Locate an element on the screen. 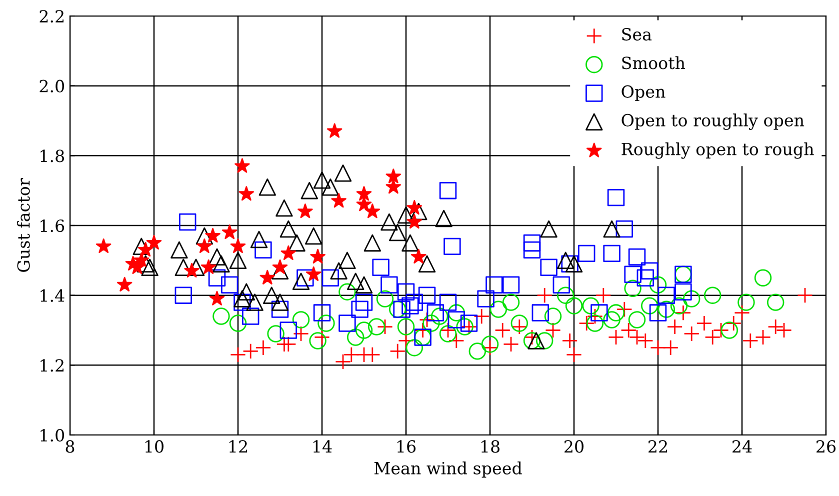  x-tick-label: 10 is located at coordinates (154, 446).